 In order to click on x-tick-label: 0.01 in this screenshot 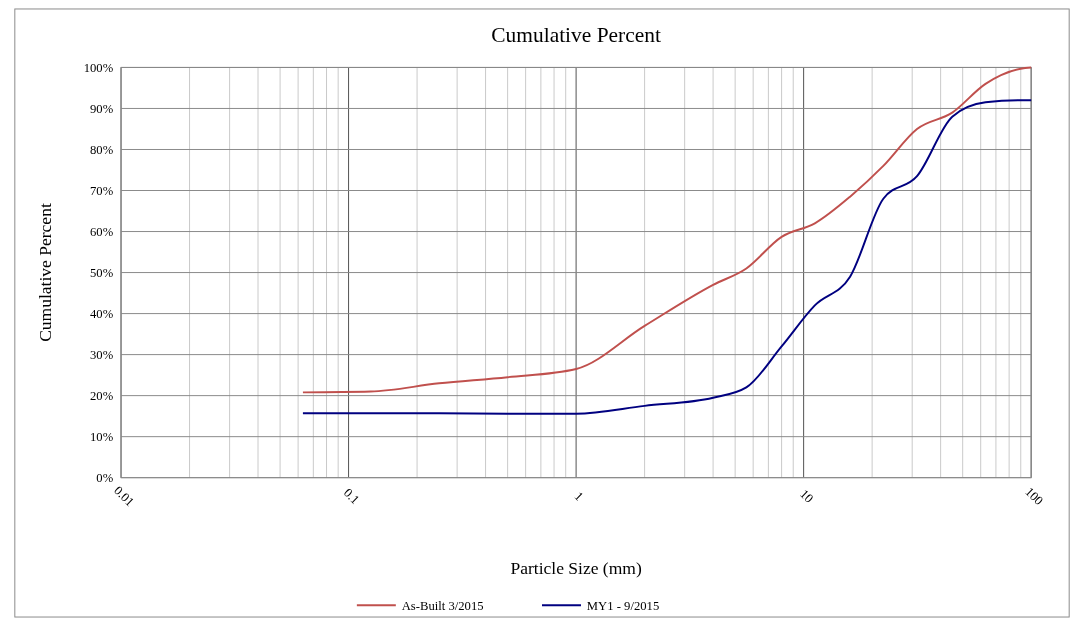, I will do `click(124, 496)`.